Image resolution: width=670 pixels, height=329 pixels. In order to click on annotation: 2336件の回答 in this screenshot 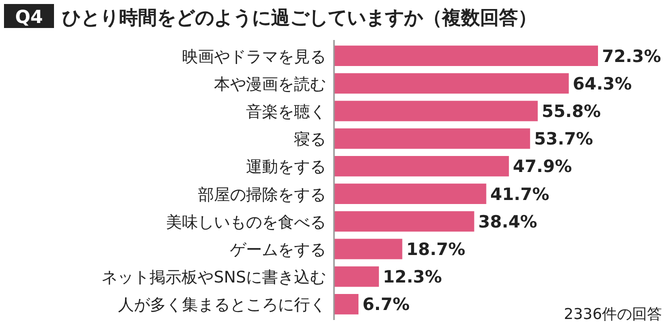, I will do `click(613, 314)`.